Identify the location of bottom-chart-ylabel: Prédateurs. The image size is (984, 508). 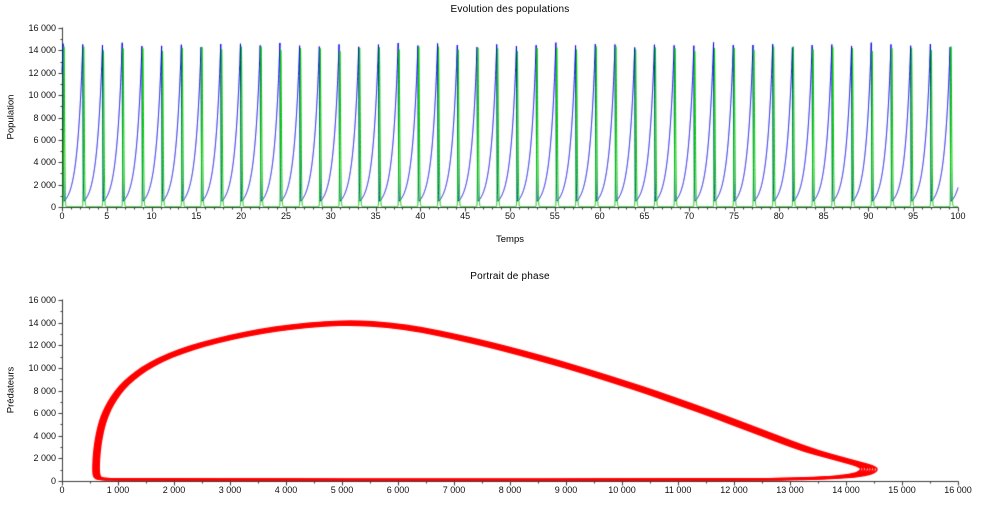
(11, 390).